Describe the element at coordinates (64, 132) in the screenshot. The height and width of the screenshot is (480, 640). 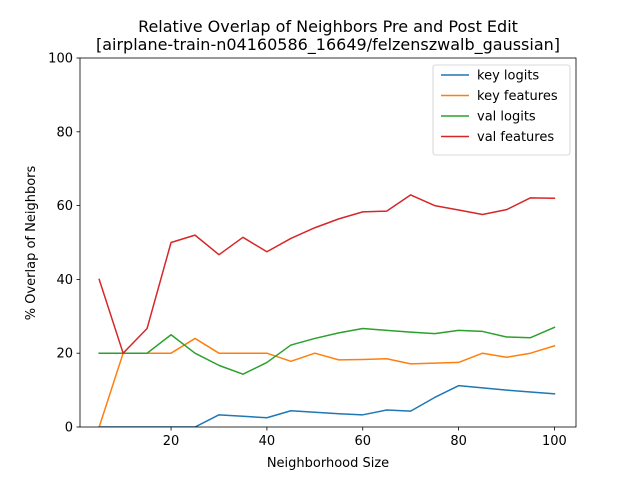
I see `y-tick-label: 80` at that location.